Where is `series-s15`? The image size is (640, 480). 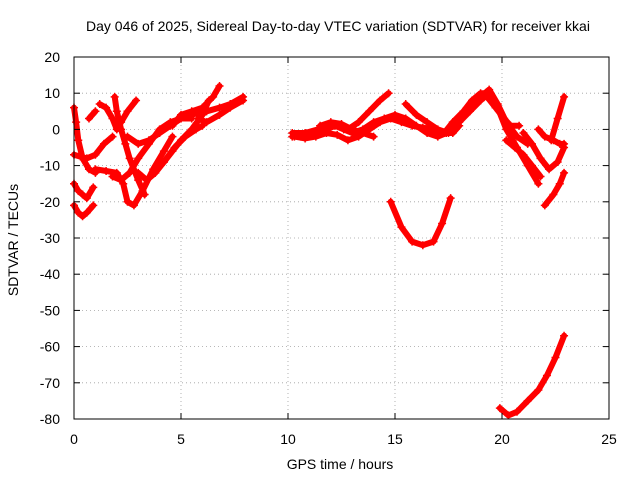
series-s15 is located at coordinates (225, 104).